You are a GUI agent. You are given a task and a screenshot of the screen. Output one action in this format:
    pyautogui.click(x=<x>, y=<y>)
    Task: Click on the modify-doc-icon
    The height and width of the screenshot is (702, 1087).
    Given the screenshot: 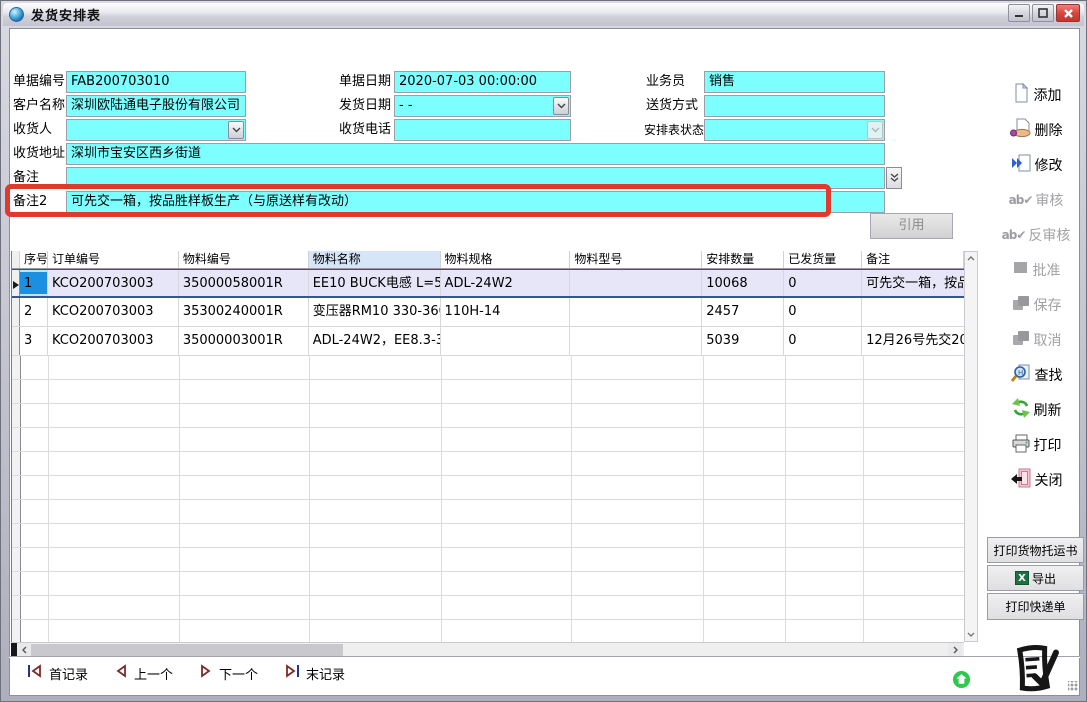 What is the action you would take?
    pyautogui.click(x=1021, y=165)
    